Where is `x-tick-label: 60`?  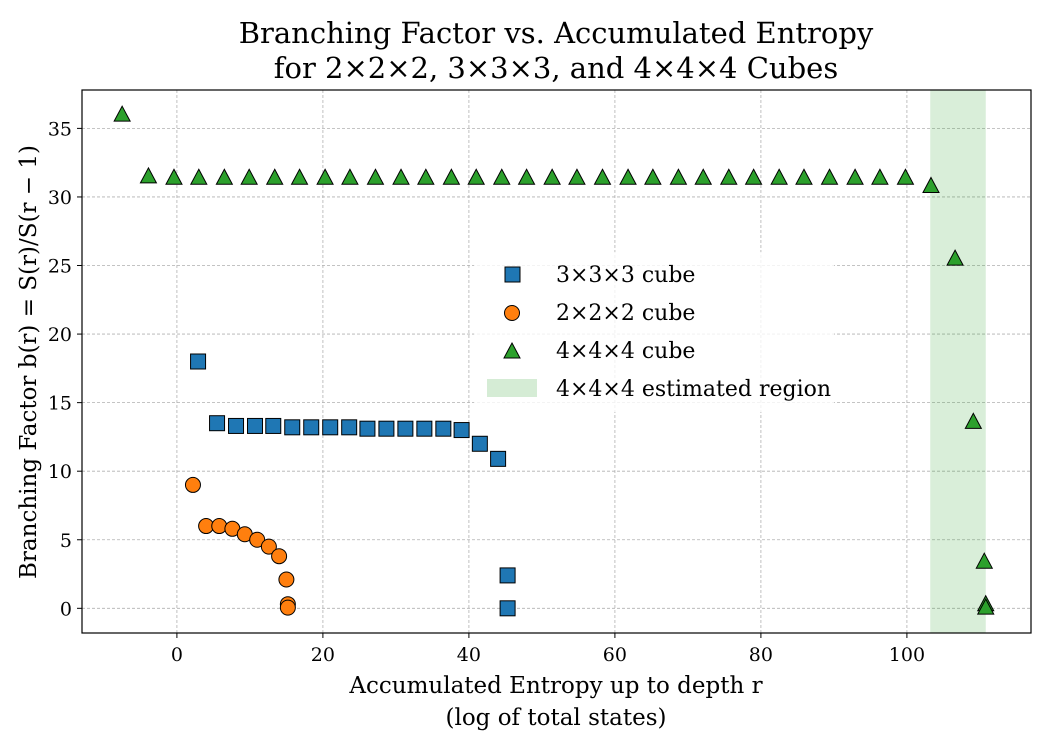 x-tick-label: 60 is located at coordinates (615, 655).